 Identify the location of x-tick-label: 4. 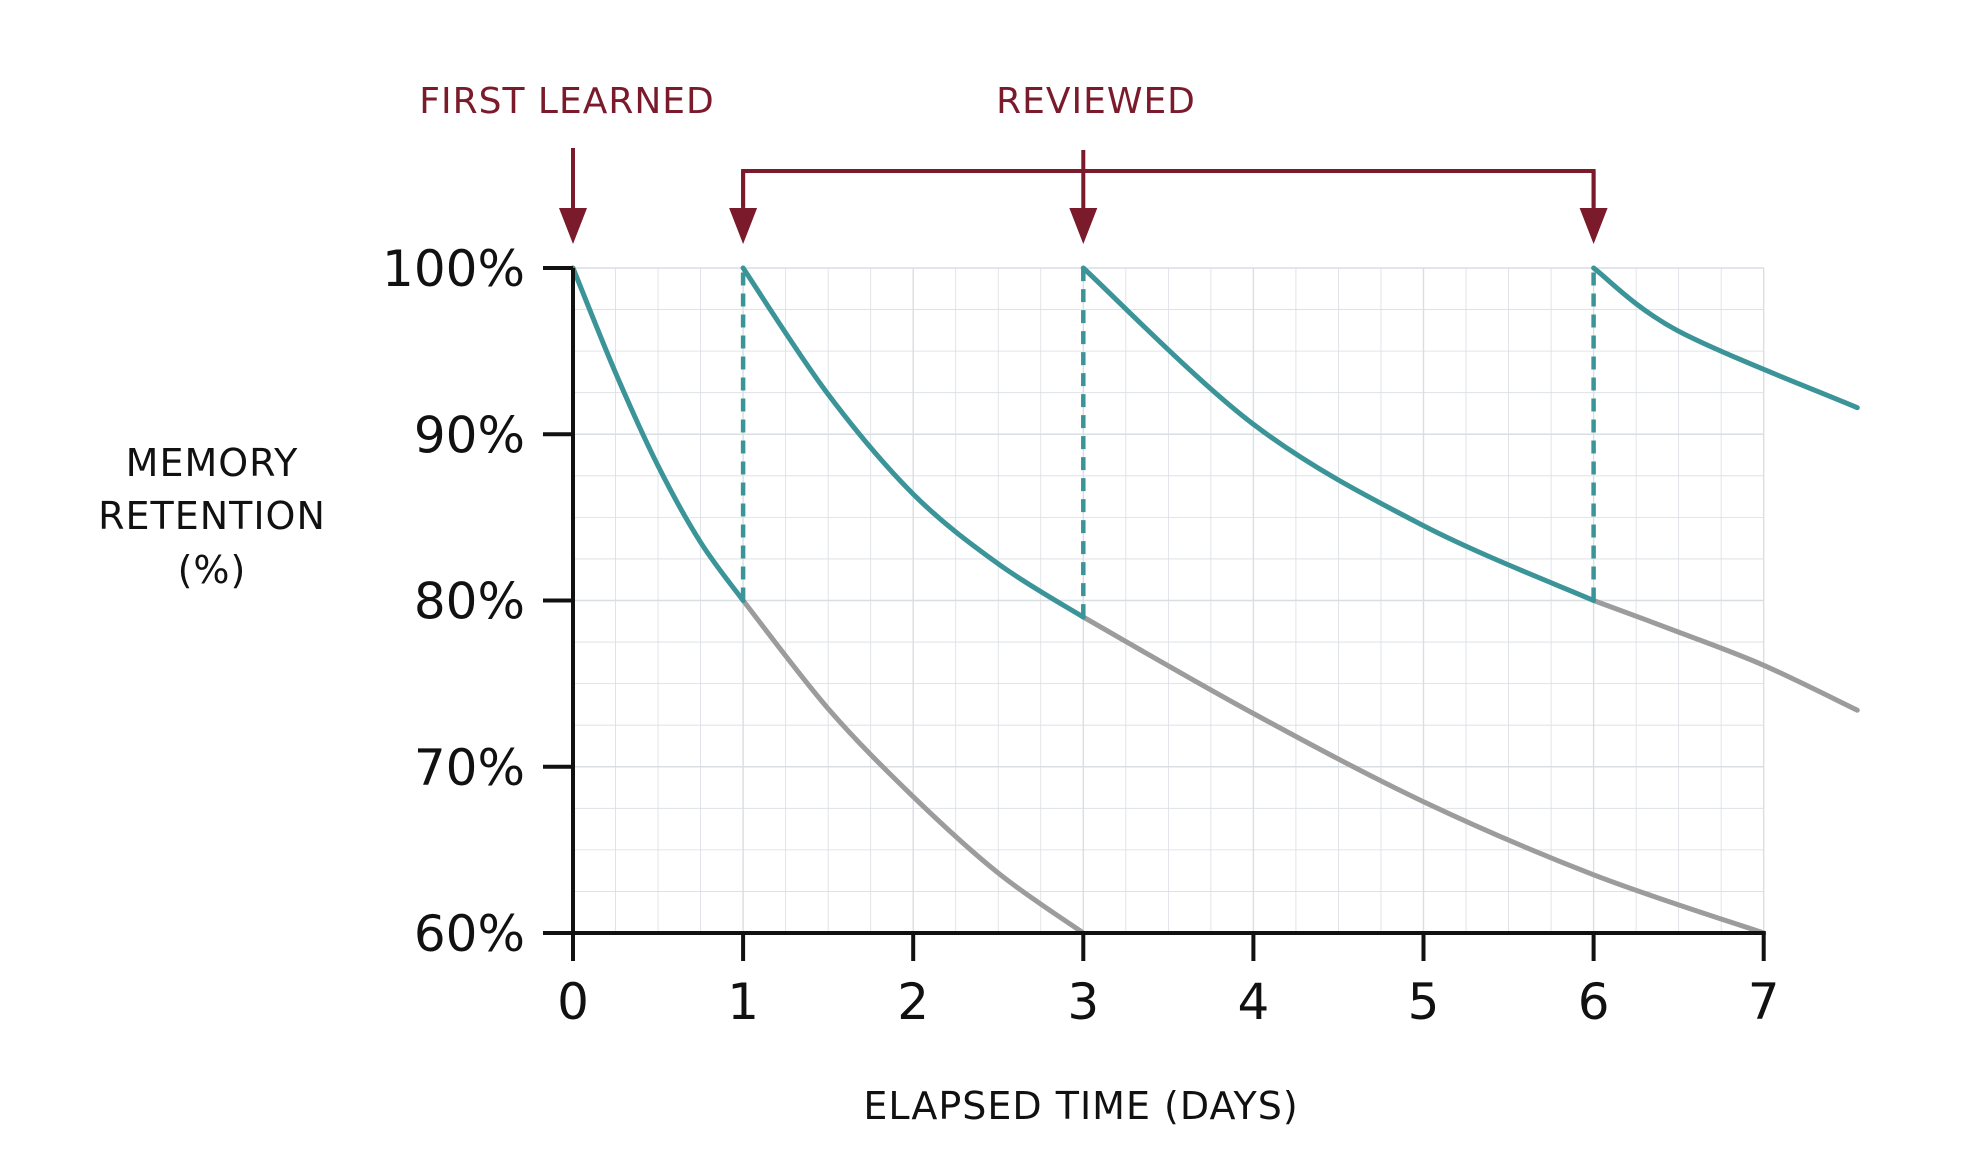
(1253, 1002).